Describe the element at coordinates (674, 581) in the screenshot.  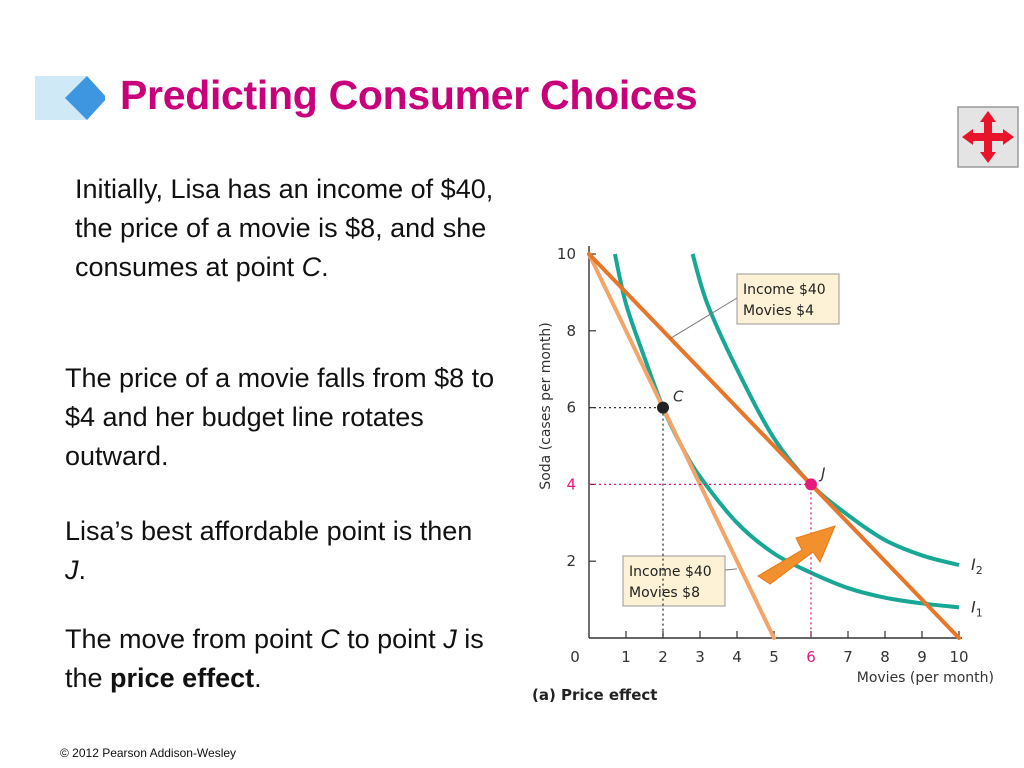
I see `budget-8-label-box` at that location.